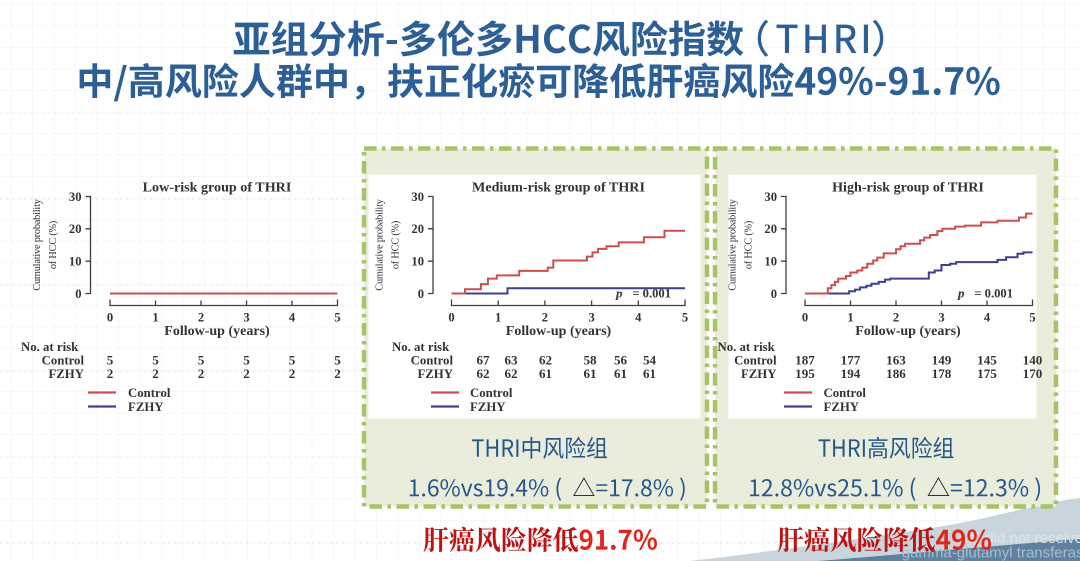  What do you see at coordinates (1024, 538) in the screenshot?
I see `svg-text: a) did not receive` at bounding box center [1024, 538].